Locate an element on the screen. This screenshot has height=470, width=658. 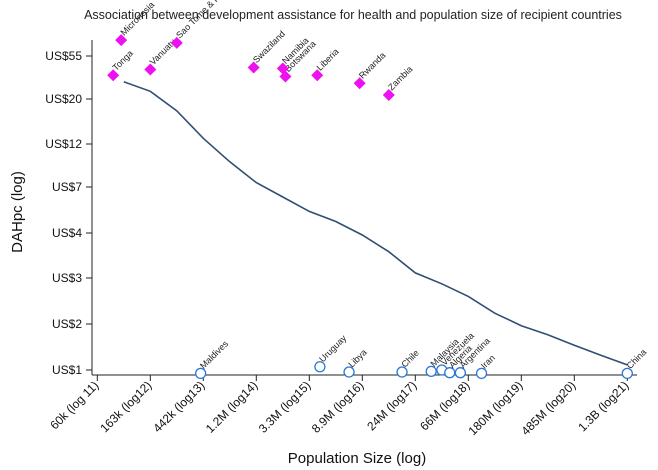
point-label-zambia: Zambia is located at coordinates (400, 78).